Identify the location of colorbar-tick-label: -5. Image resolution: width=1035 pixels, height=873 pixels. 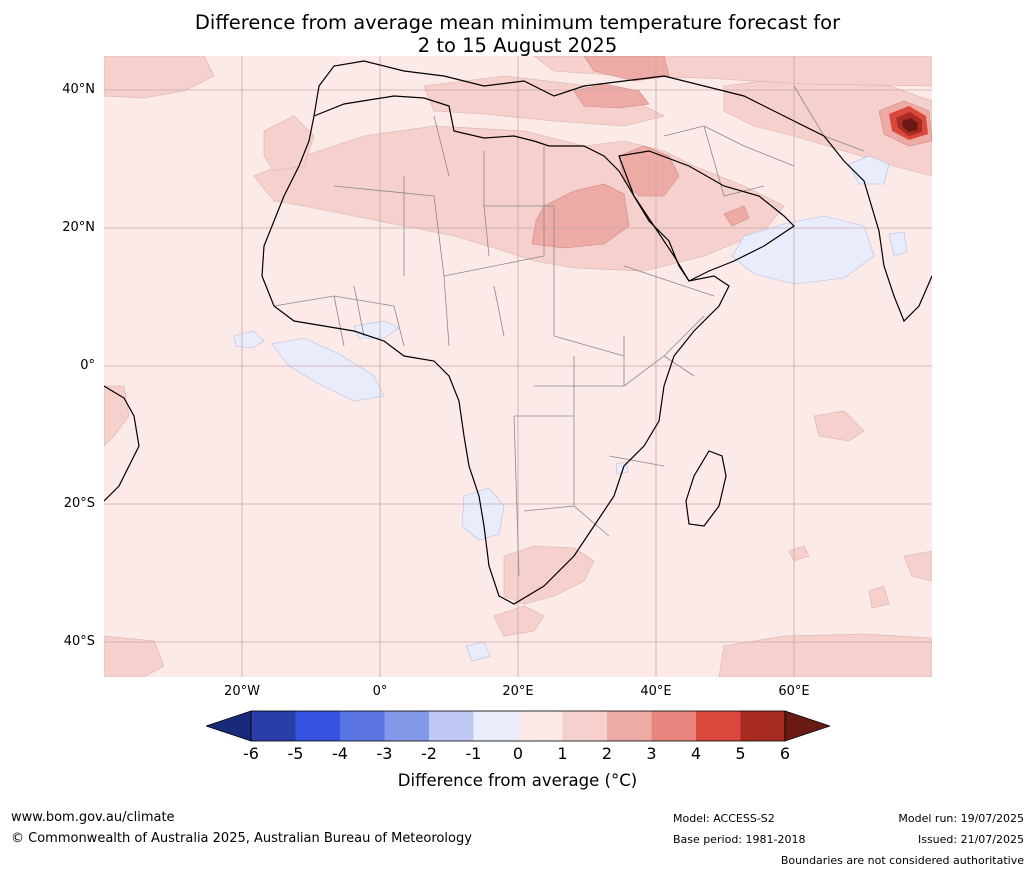
(295, 753).